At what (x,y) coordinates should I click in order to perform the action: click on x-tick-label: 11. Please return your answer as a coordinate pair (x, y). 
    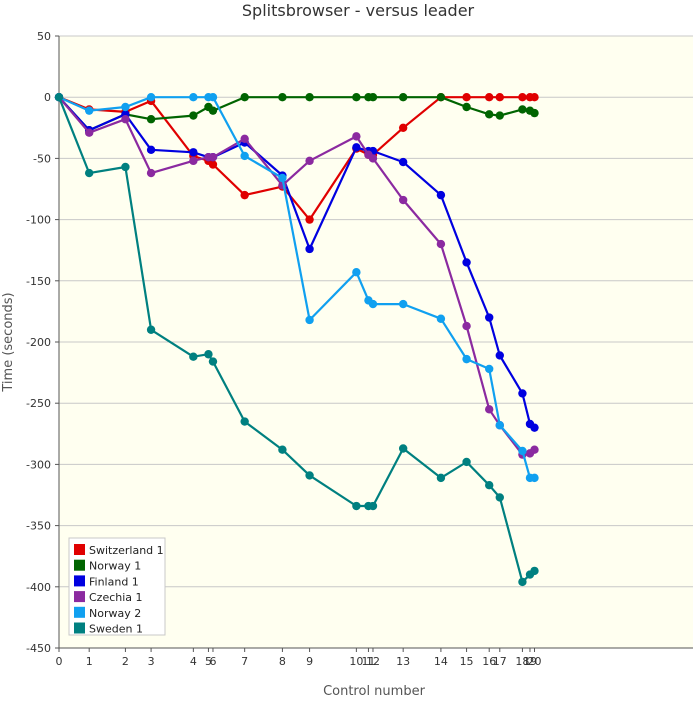
    Looking at the image, I should click on (368, 661).